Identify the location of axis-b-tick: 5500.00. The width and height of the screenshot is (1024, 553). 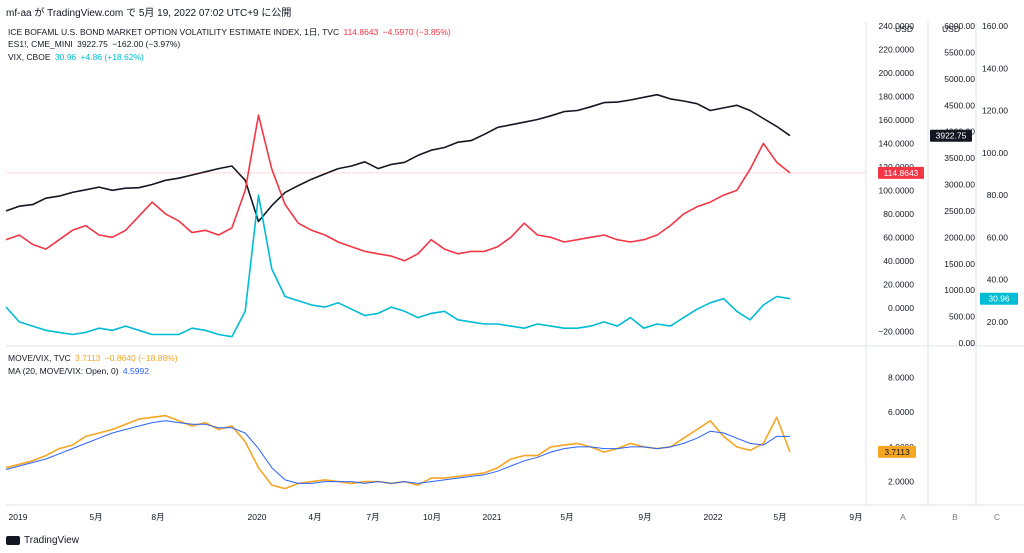
(959, 52).